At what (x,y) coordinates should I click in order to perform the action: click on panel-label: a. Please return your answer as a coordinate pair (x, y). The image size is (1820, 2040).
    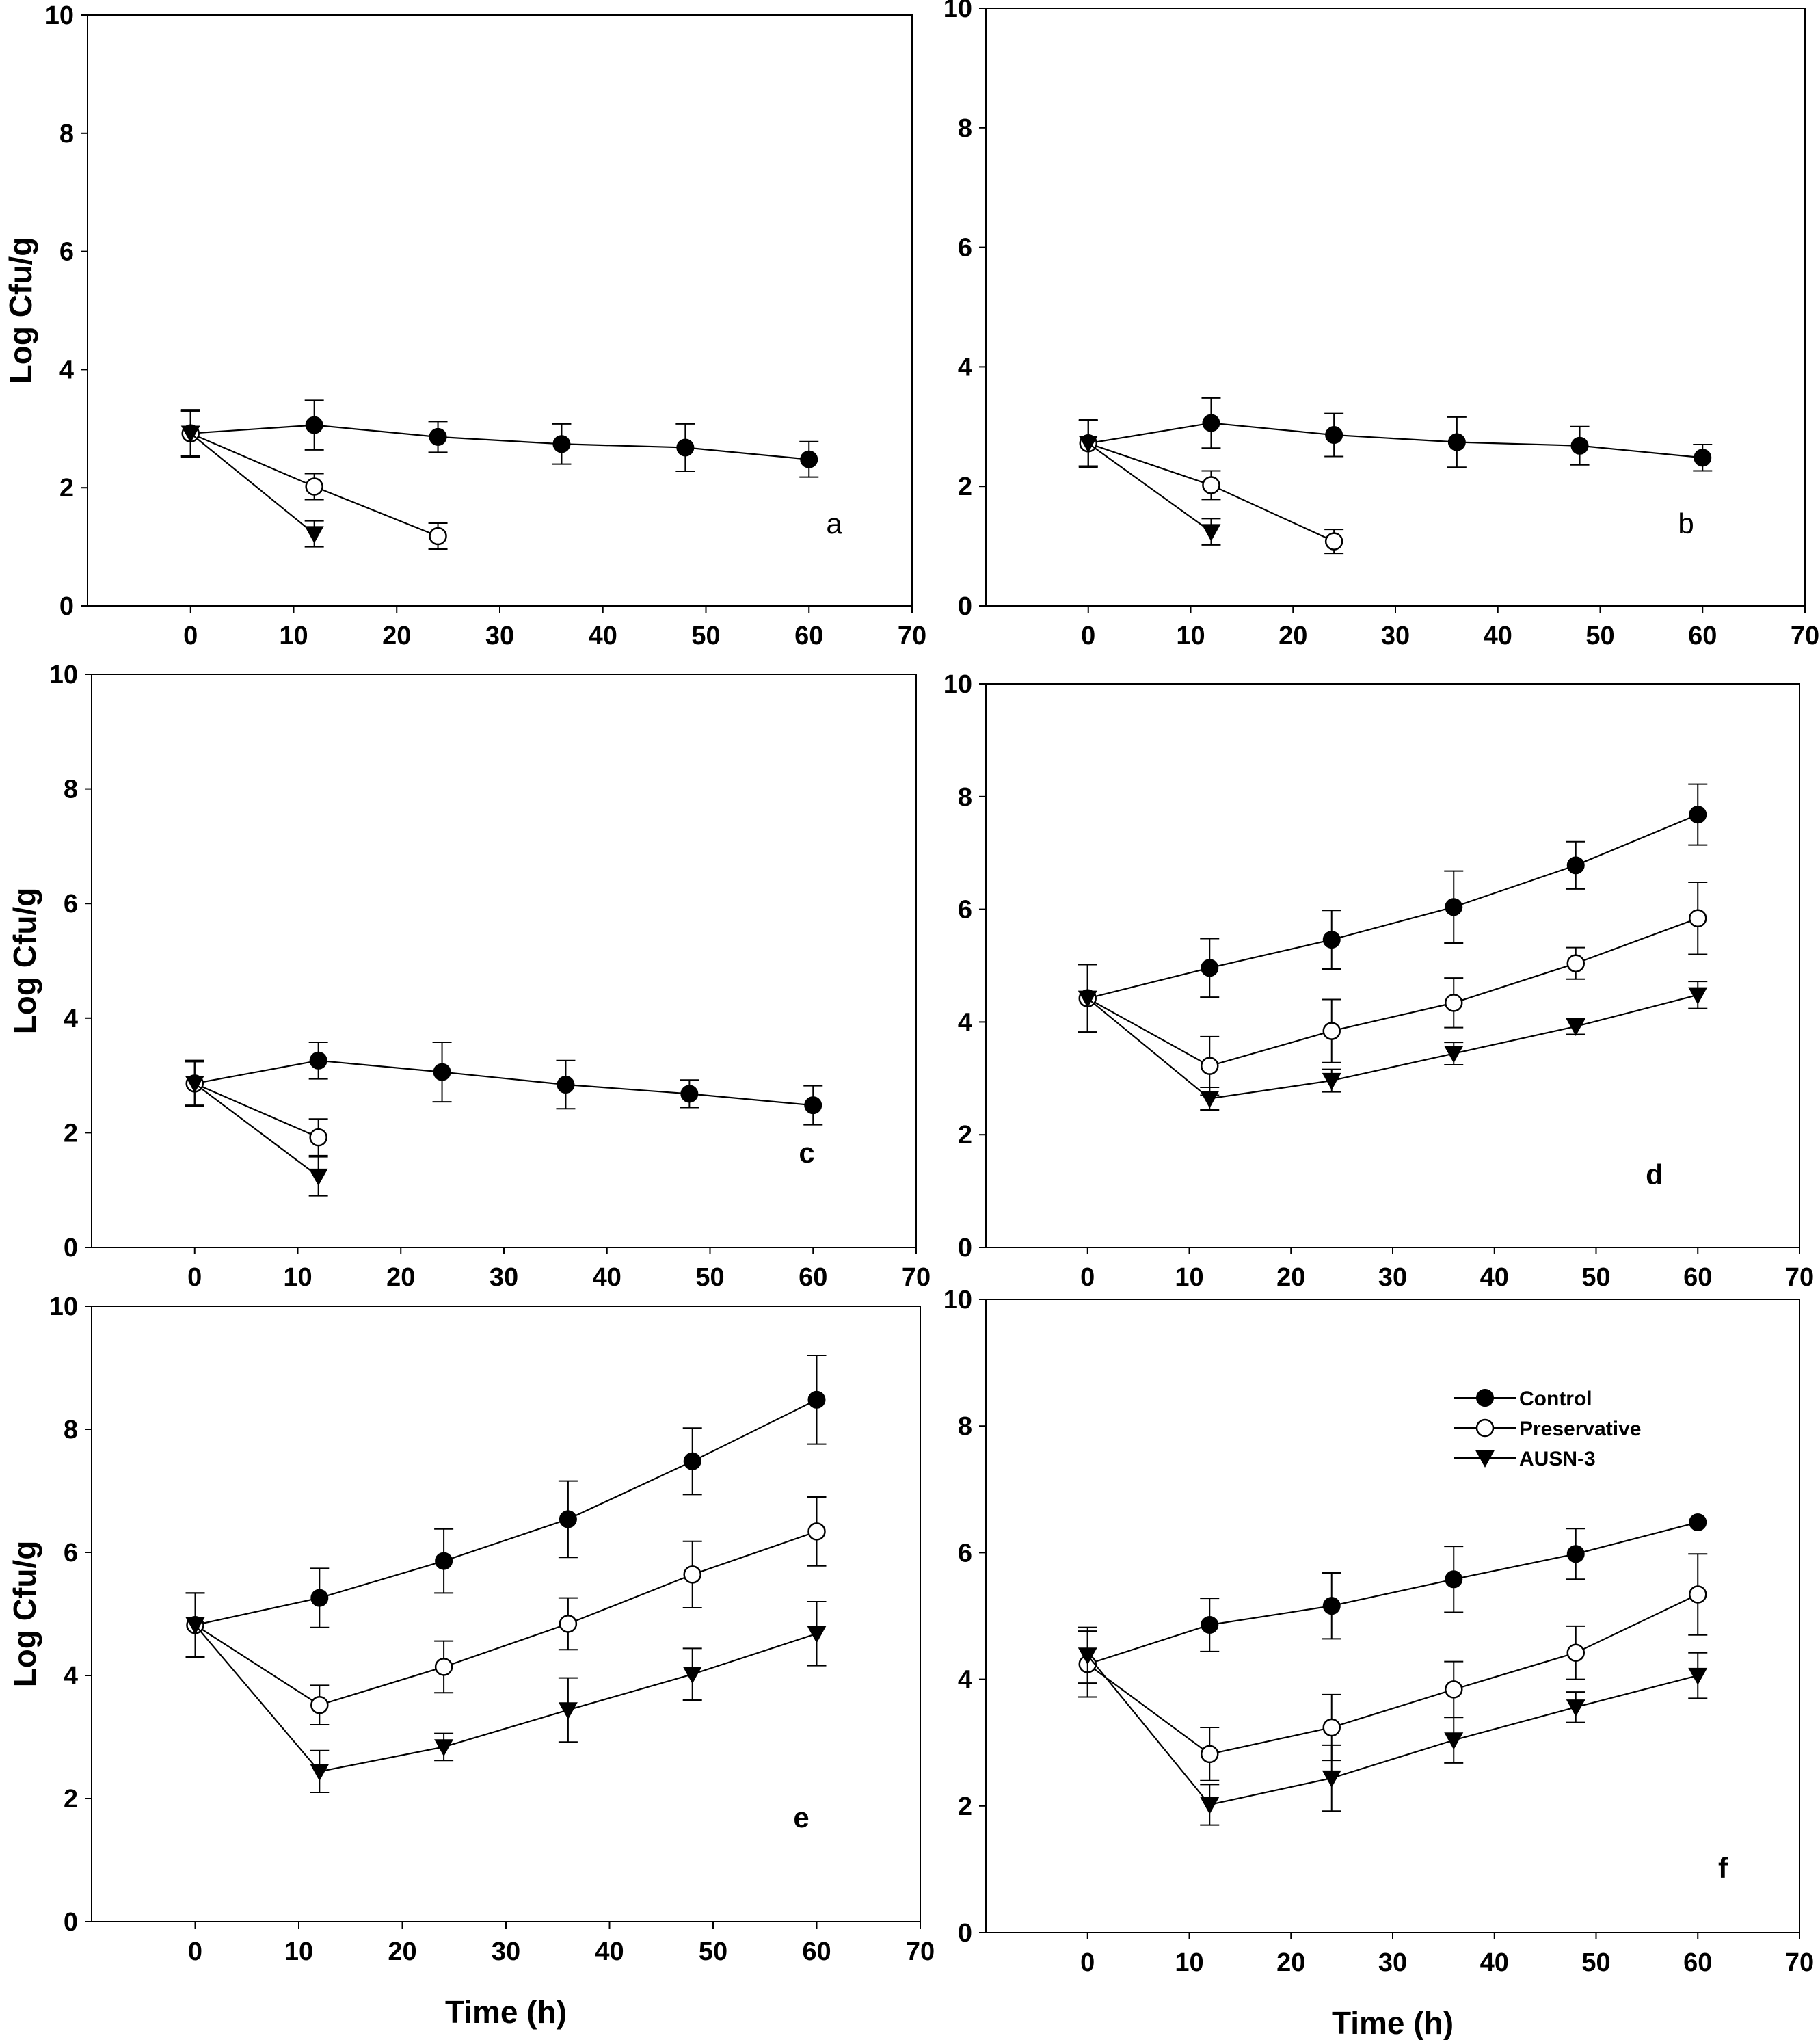
    Looking at the image, I should click on (834, 523).